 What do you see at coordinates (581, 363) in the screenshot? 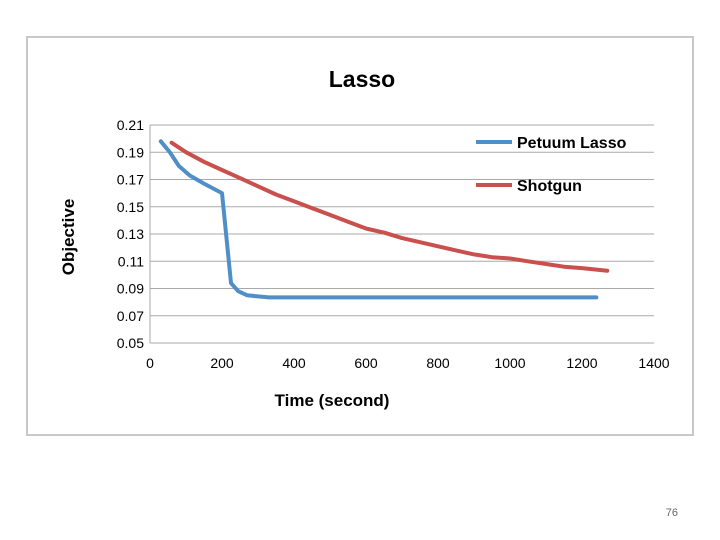
I see `x-tick-label: 1200` at bounding box center [581, 363].